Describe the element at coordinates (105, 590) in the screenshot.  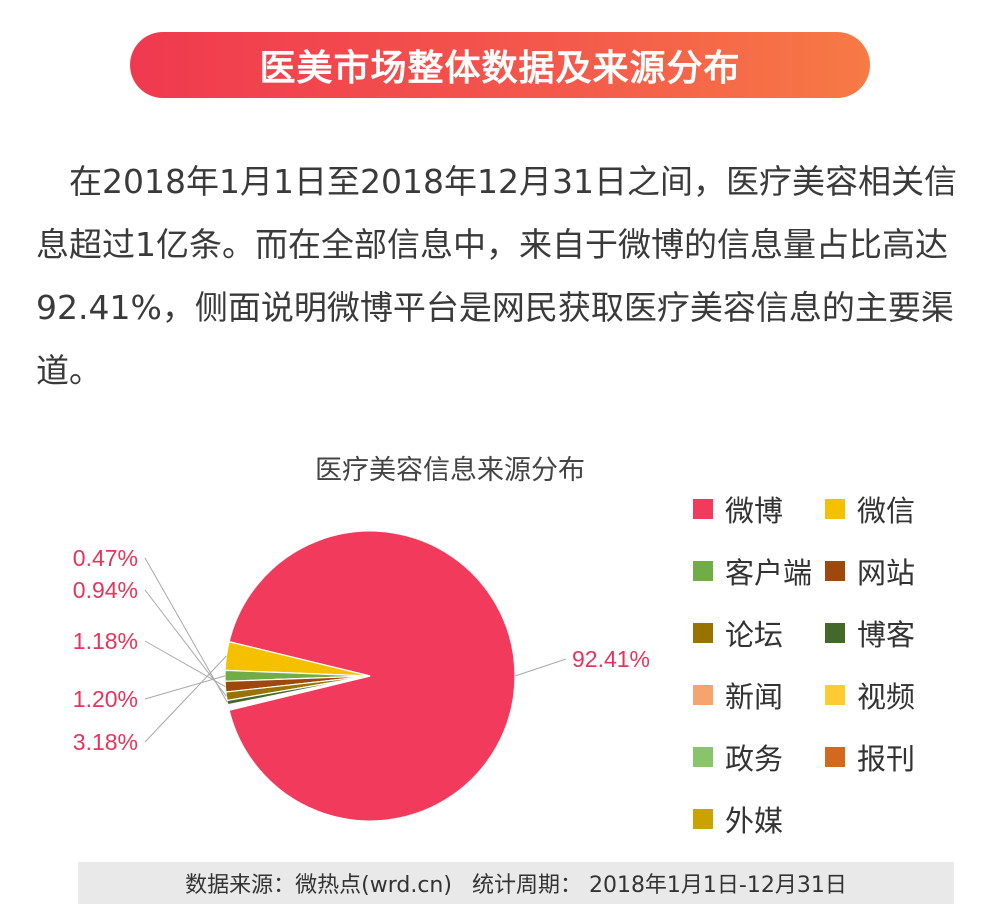
I see `data-label-论坛: 0.94%` at that location.